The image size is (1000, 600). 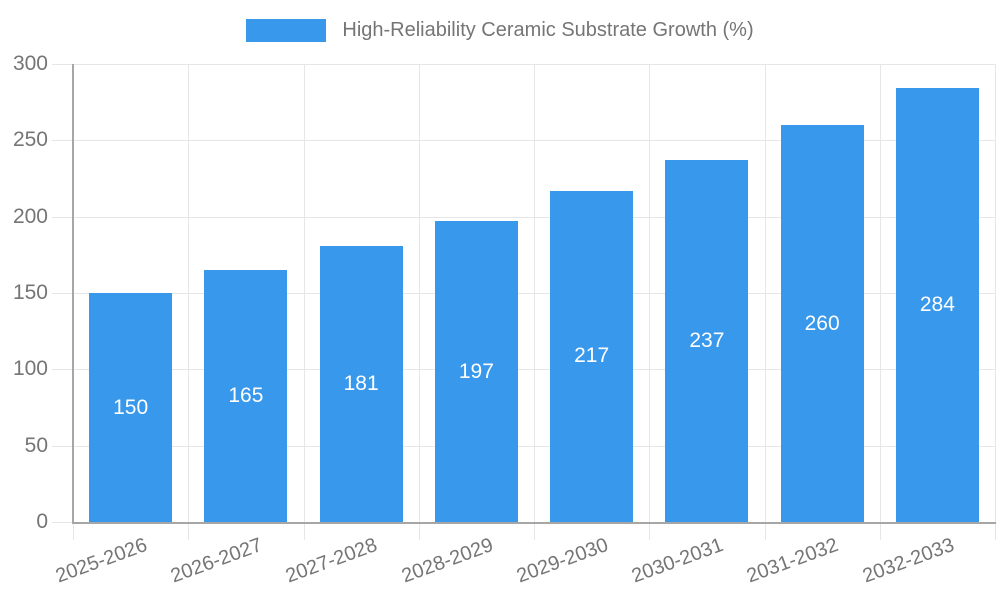 I want to click on y-tick-label: 250, so click(x=30, y=140).